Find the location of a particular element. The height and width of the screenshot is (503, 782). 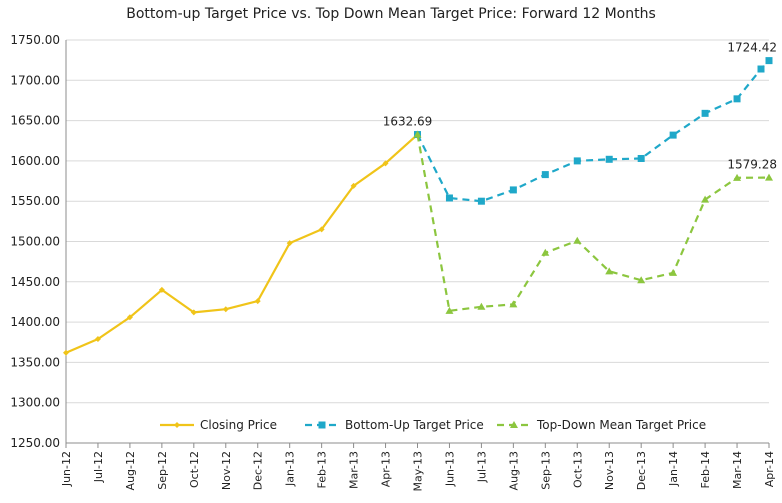

data-label: 1724.42 is located at coordinates (752, 48).